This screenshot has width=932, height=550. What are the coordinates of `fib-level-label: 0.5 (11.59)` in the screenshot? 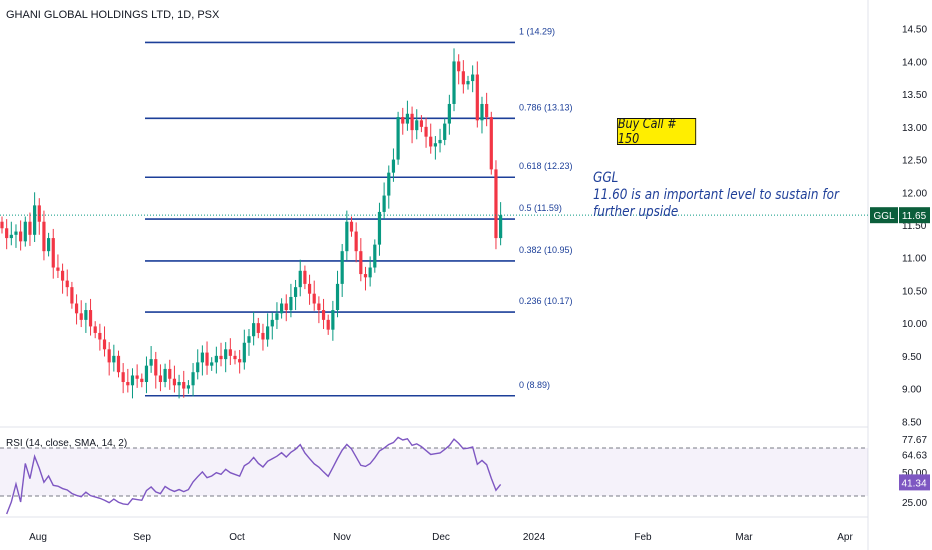 It's located at (540, 208).